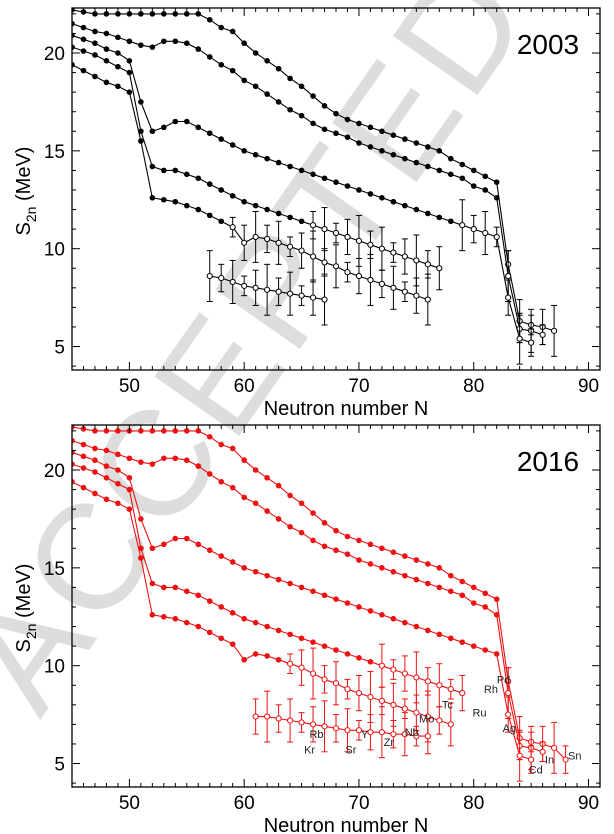 The image size is (614, 834). I want to click on x-tick-label: 60, so click(244, 803).